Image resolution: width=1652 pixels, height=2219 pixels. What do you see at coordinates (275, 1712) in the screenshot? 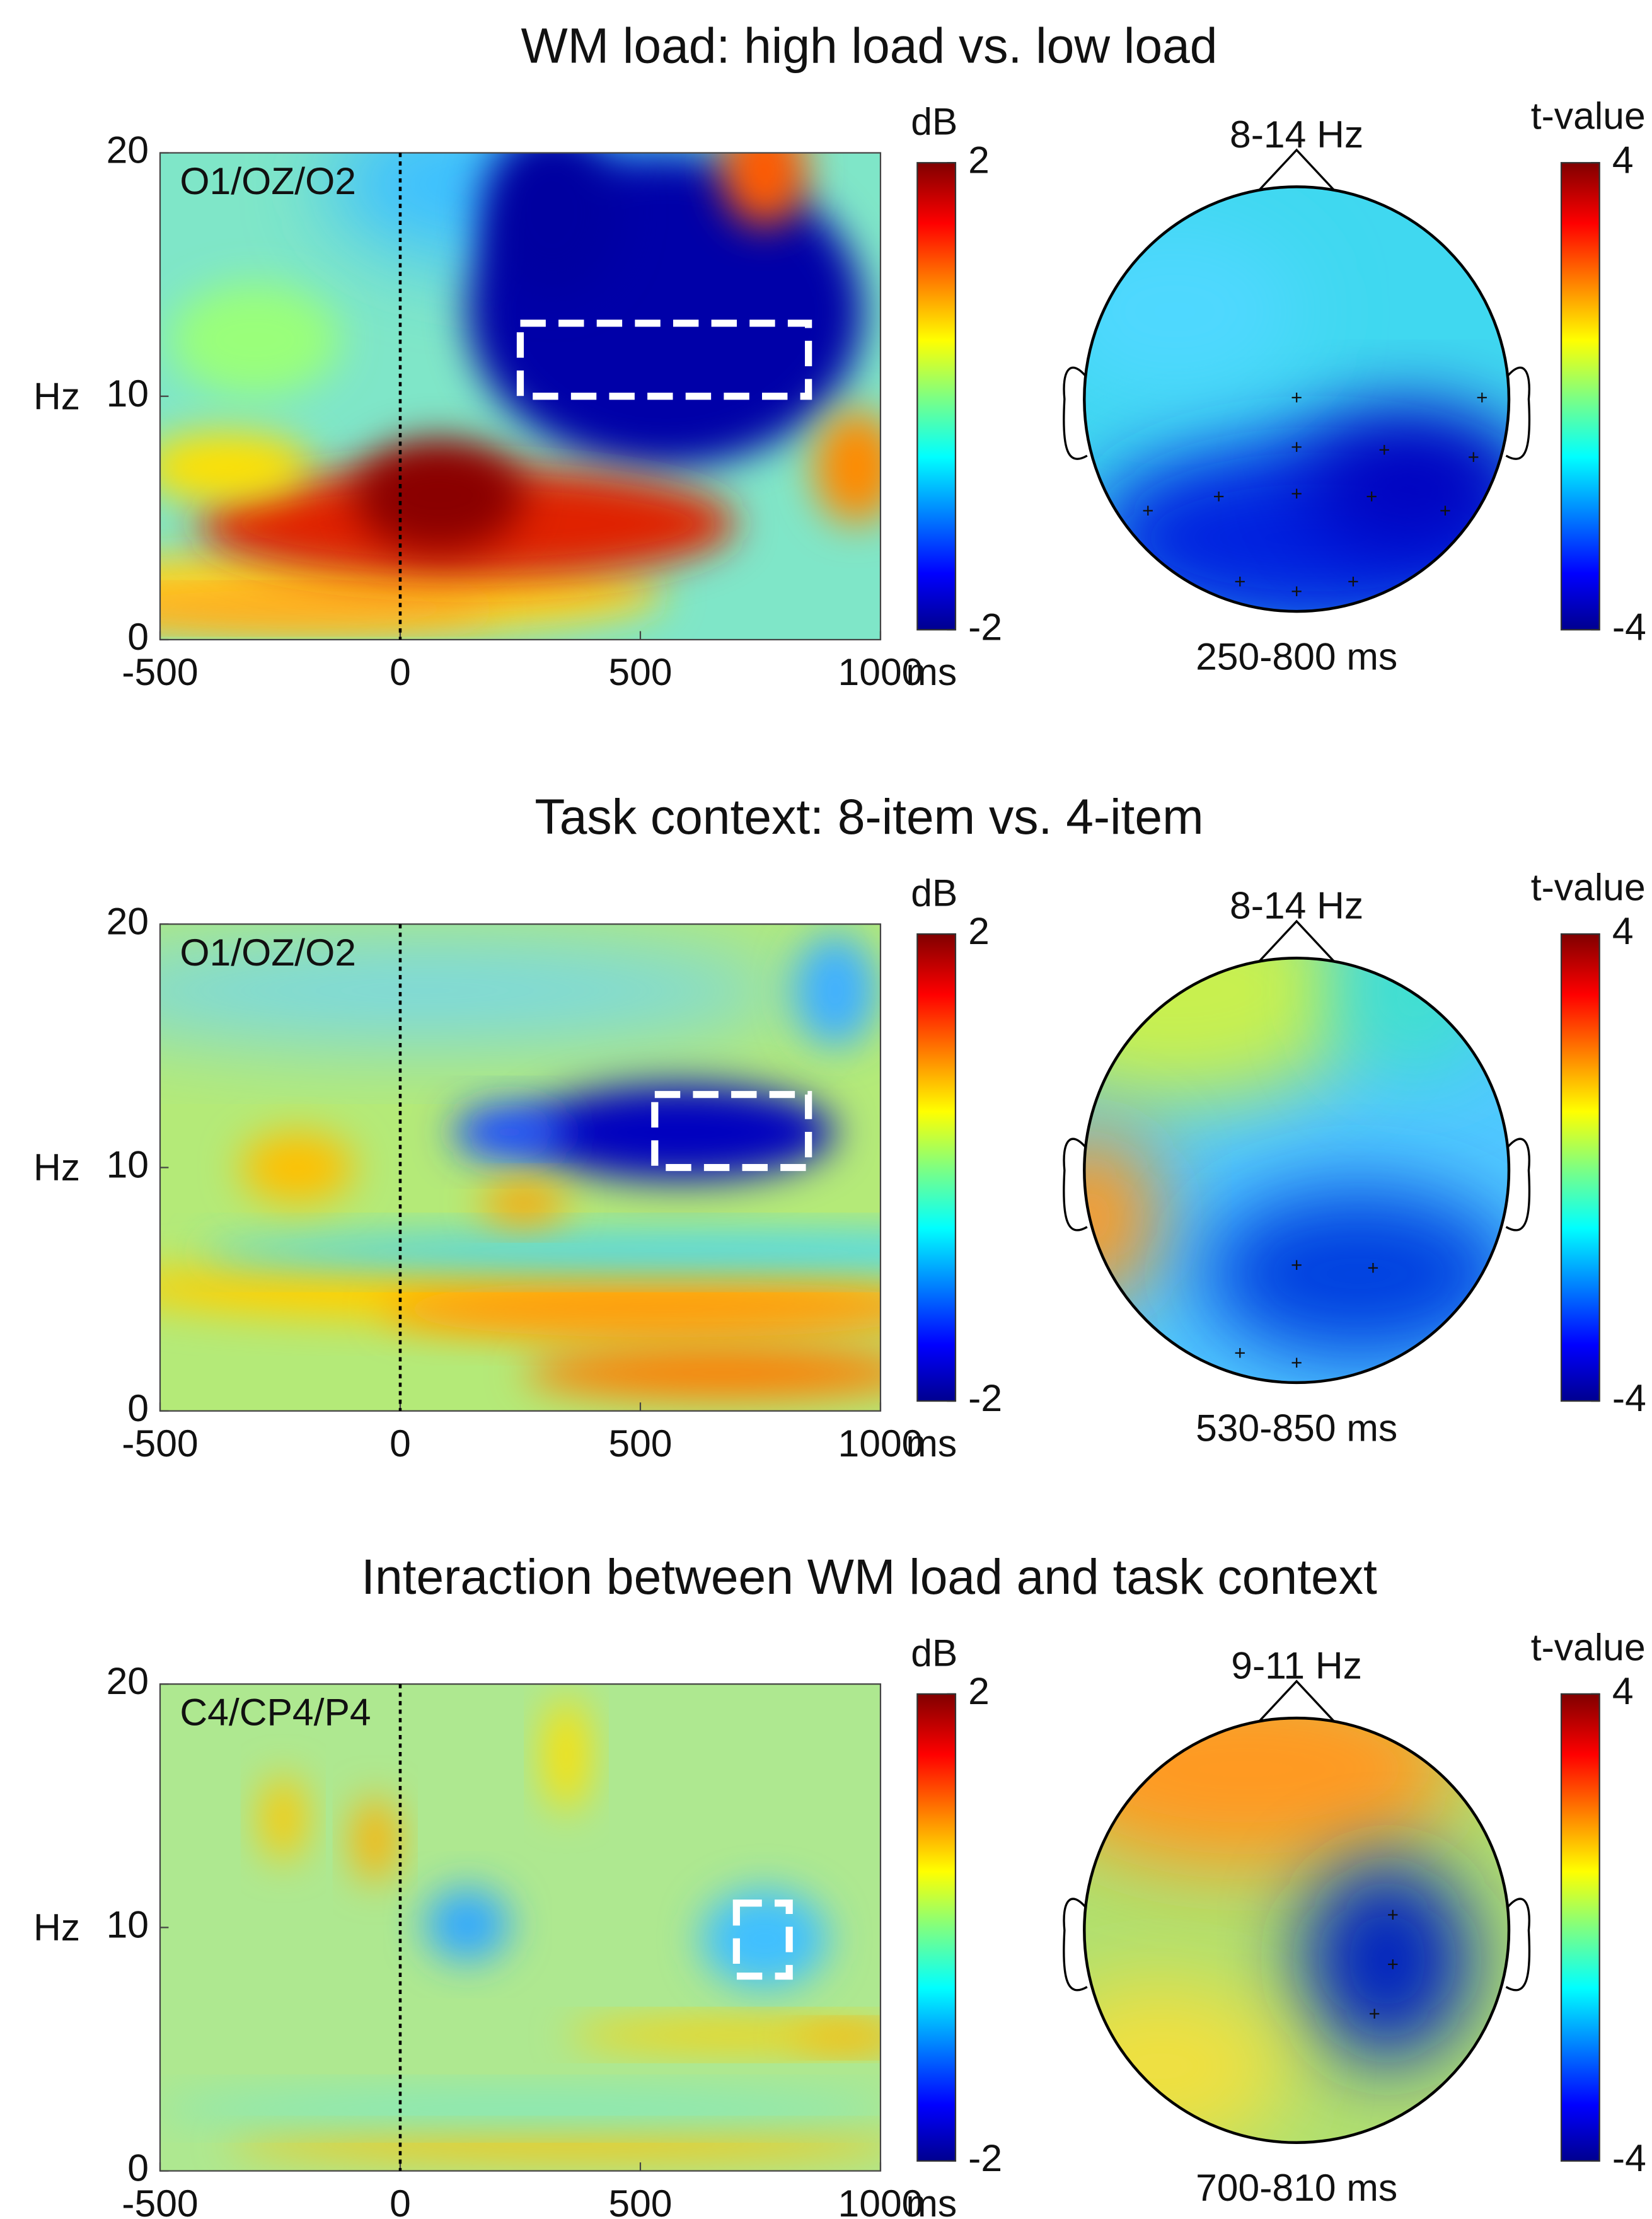
I see `channel-label: C4/CP4/P4` at bounding box center [275, 1712].